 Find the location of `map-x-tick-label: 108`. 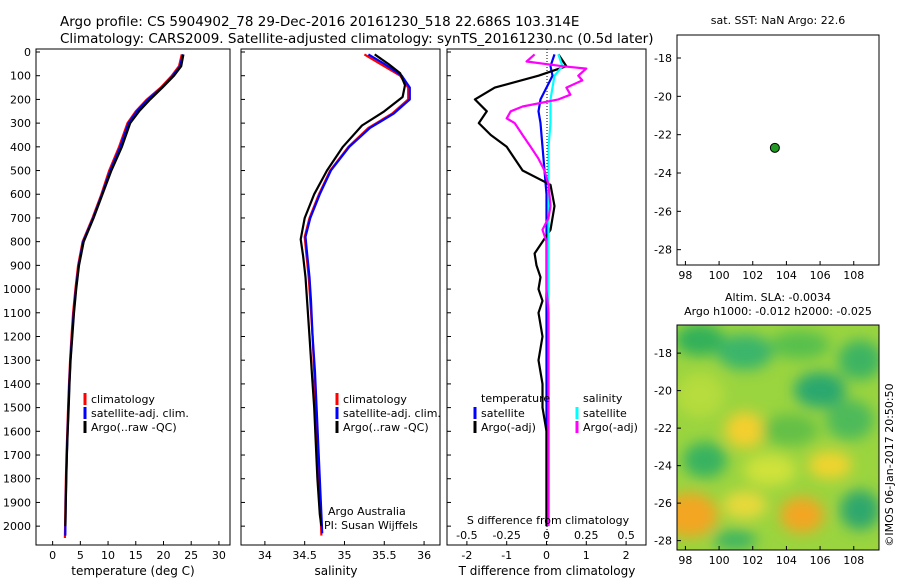

map-x-tick-label: 108 is located at coordinates (853, 560).